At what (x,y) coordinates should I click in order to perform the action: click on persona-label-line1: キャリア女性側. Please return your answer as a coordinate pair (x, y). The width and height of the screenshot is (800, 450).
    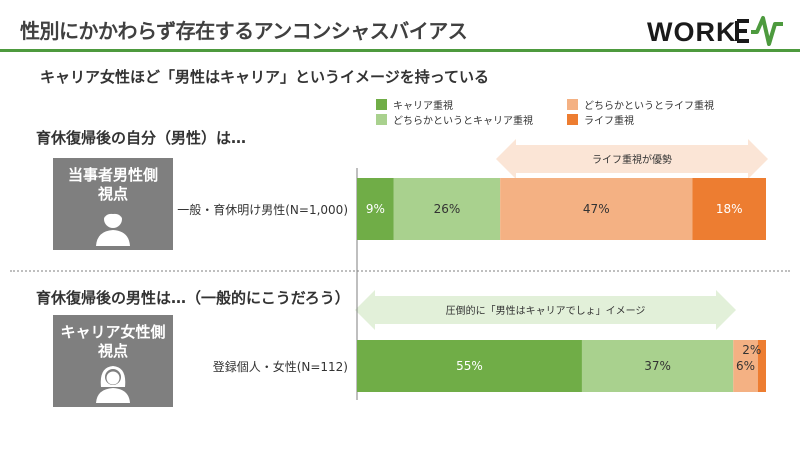
    Looking at the image, I should click on (113, 332).